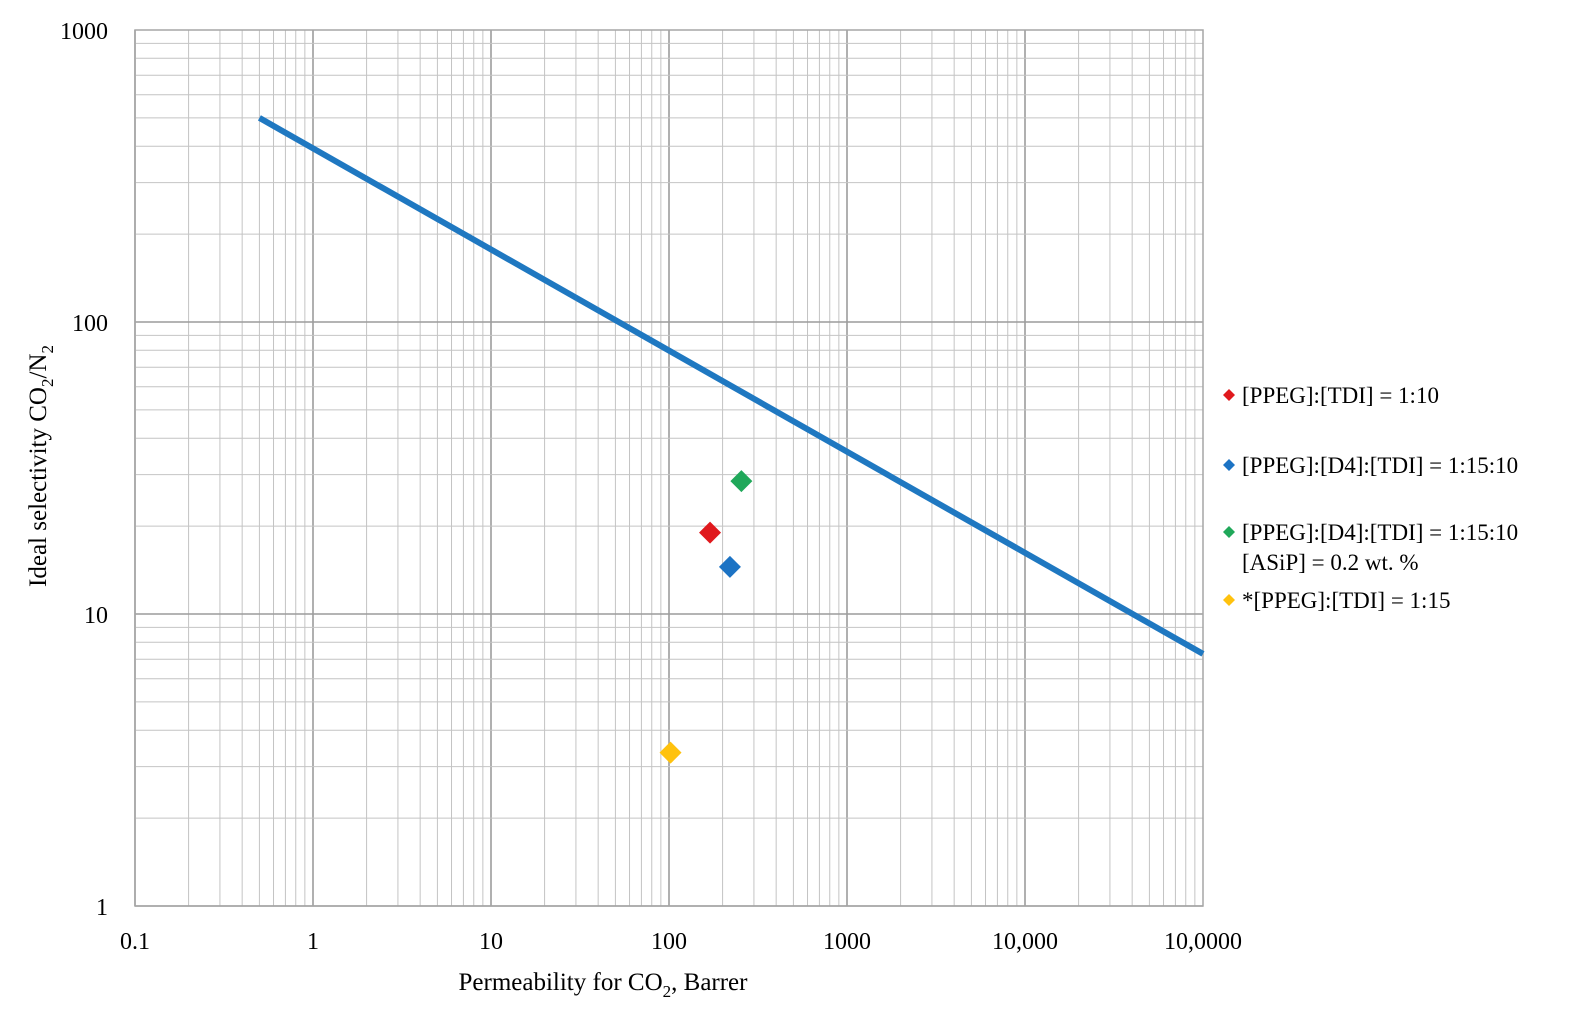 This screenshot has width=1576, height=1012. Describe the element at coordinates (38, 487) in the screenshot. I see `y-axis-title-part: Ideal selectivity CO` at that location.